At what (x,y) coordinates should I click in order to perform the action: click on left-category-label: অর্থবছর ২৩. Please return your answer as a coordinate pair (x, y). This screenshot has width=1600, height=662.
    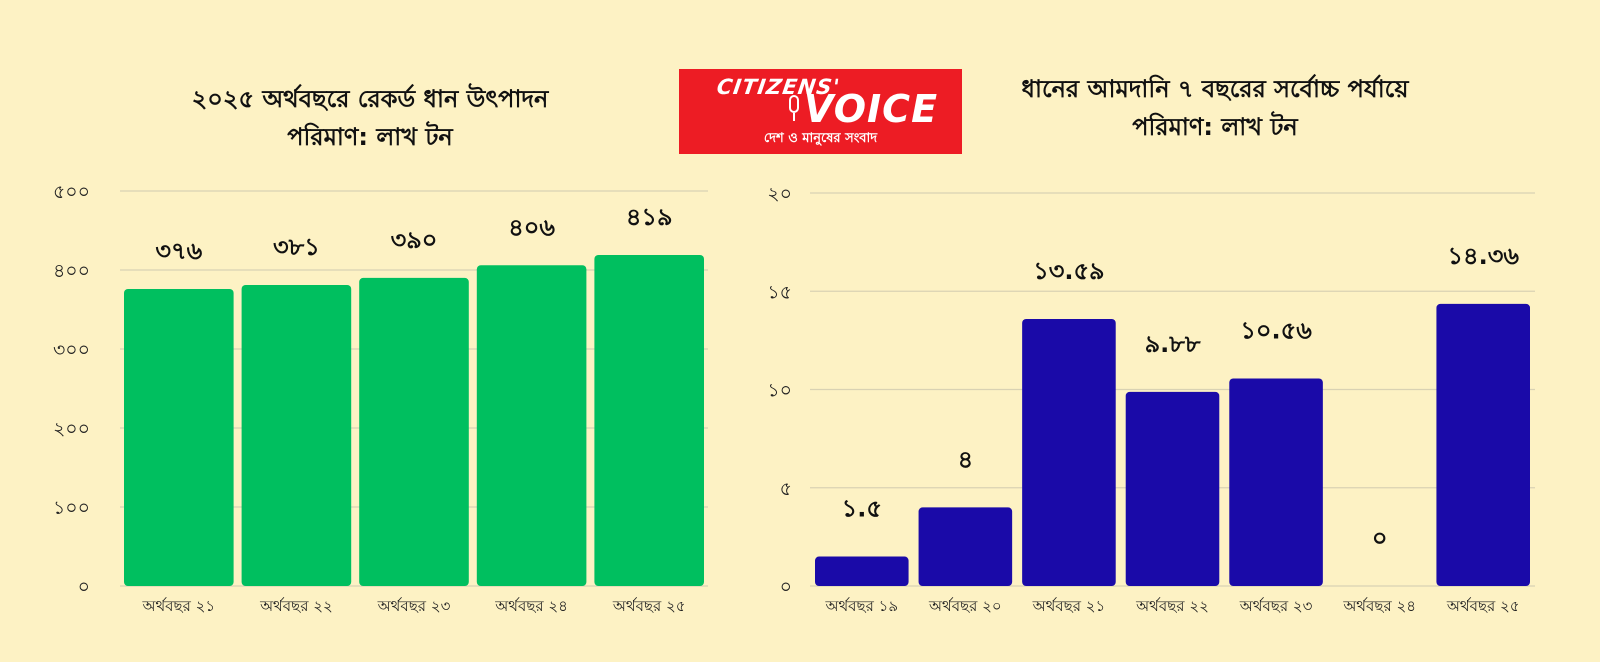
    Looking at the image, I should click on (414, 606).